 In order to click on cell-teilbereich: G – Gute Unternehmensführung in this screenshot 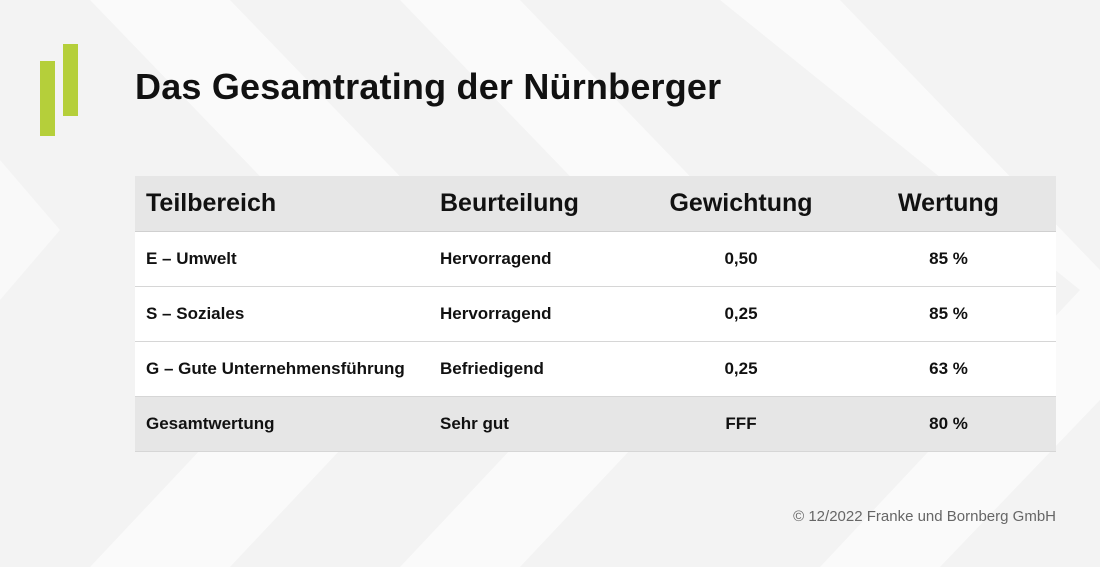, I will do `click(282, 369)`.